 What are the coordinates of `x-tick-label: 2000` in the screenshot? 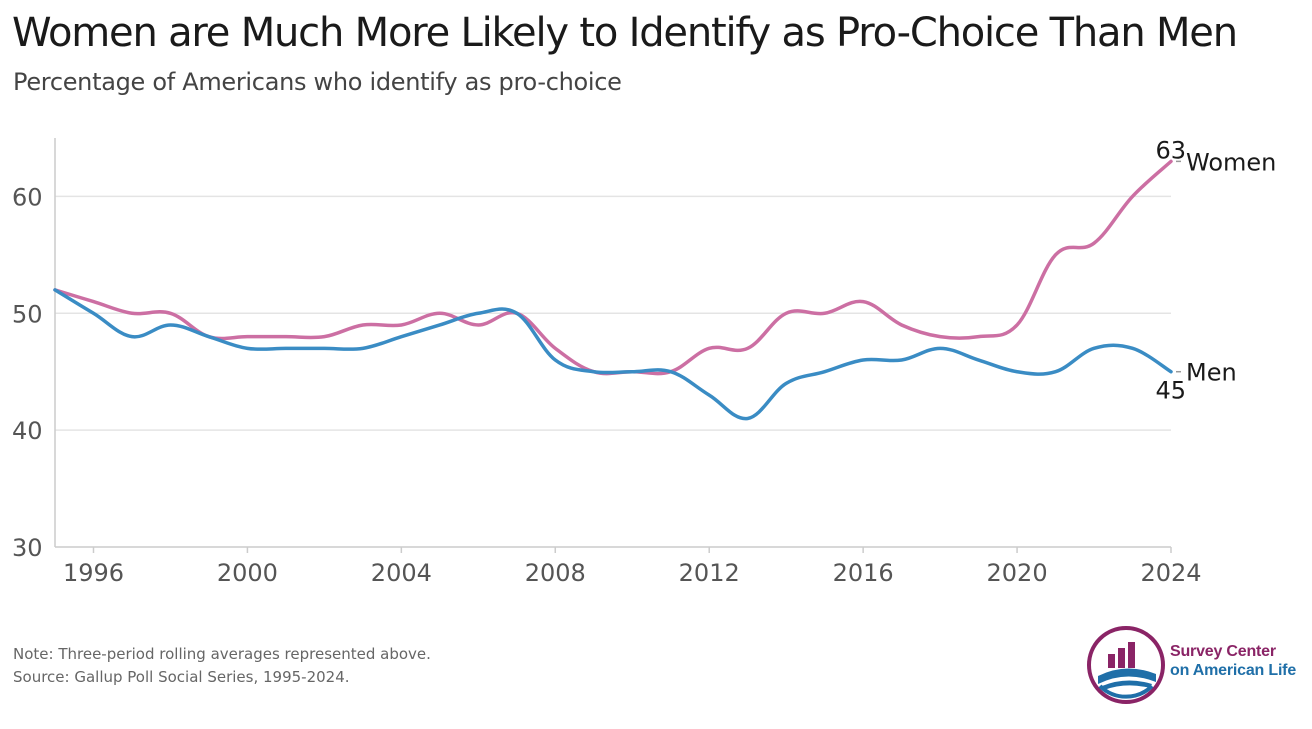 It's located at (247, 573).